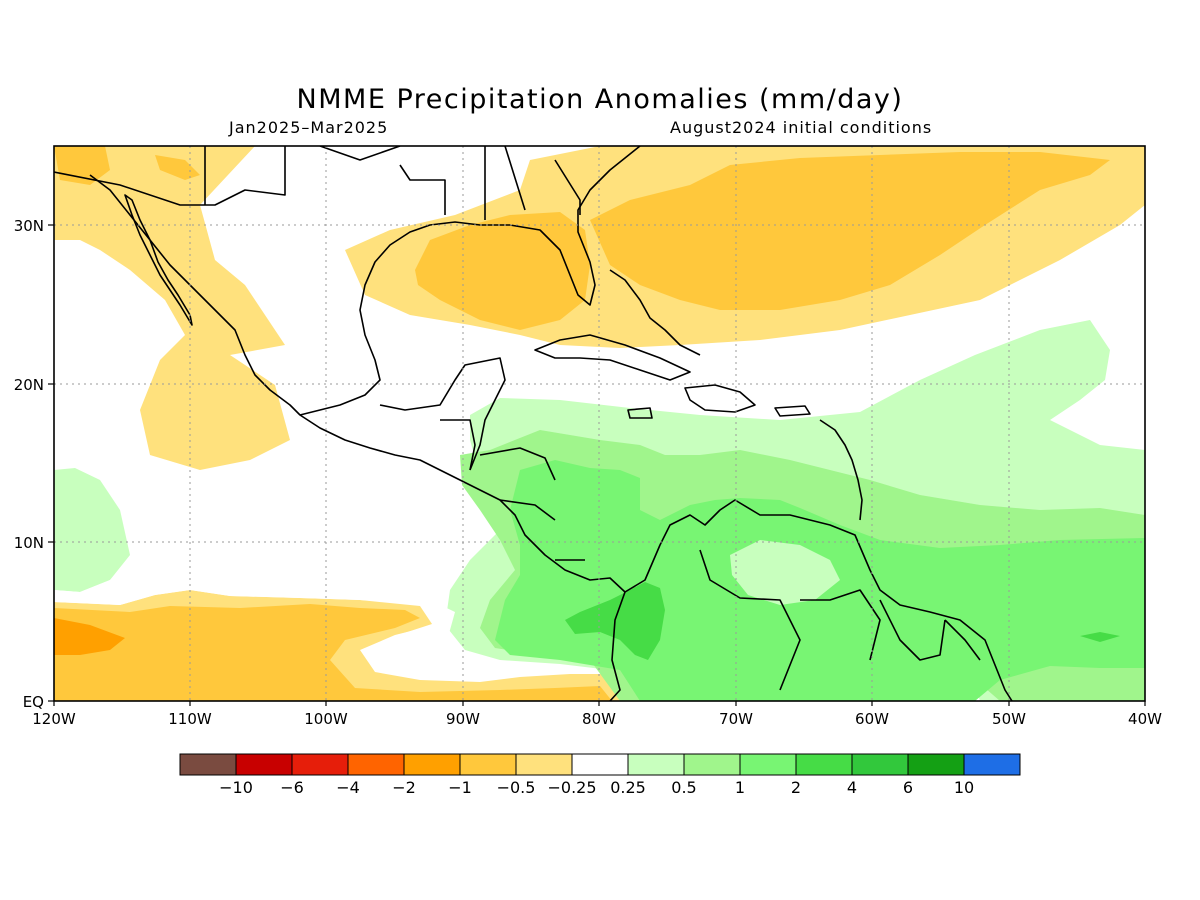  Describe the element at coordinates (516, 787) in the screenshot. I see `colorbar-label: −0.5` at that location.